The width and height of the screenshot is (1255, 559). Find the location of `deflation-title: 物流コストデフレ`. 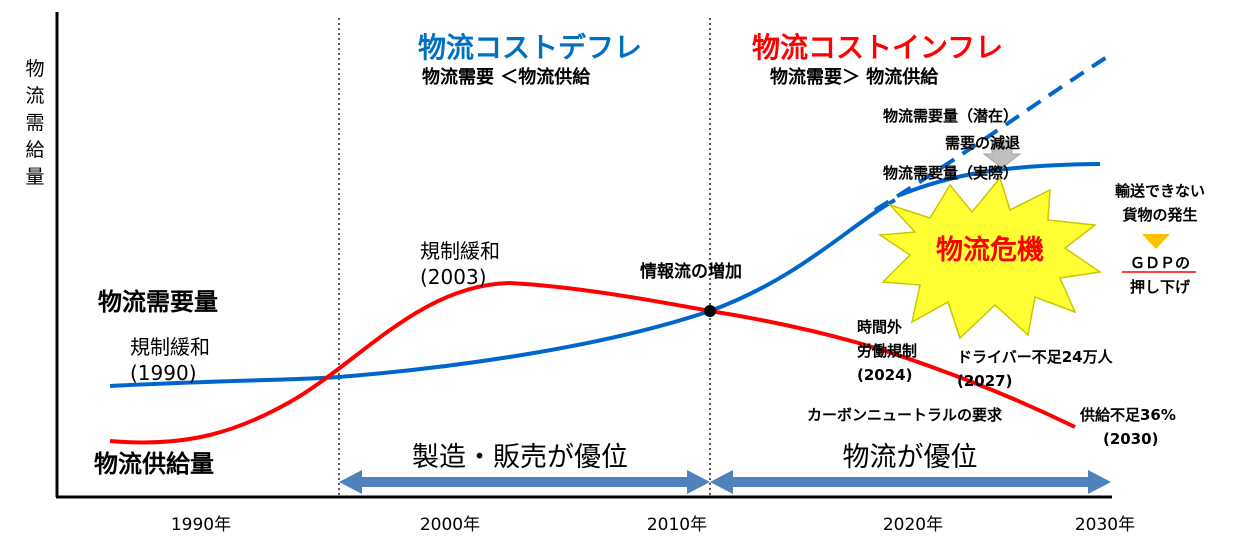

deflation-title: 物流コストデフレ is located at coordinates (530, 47).